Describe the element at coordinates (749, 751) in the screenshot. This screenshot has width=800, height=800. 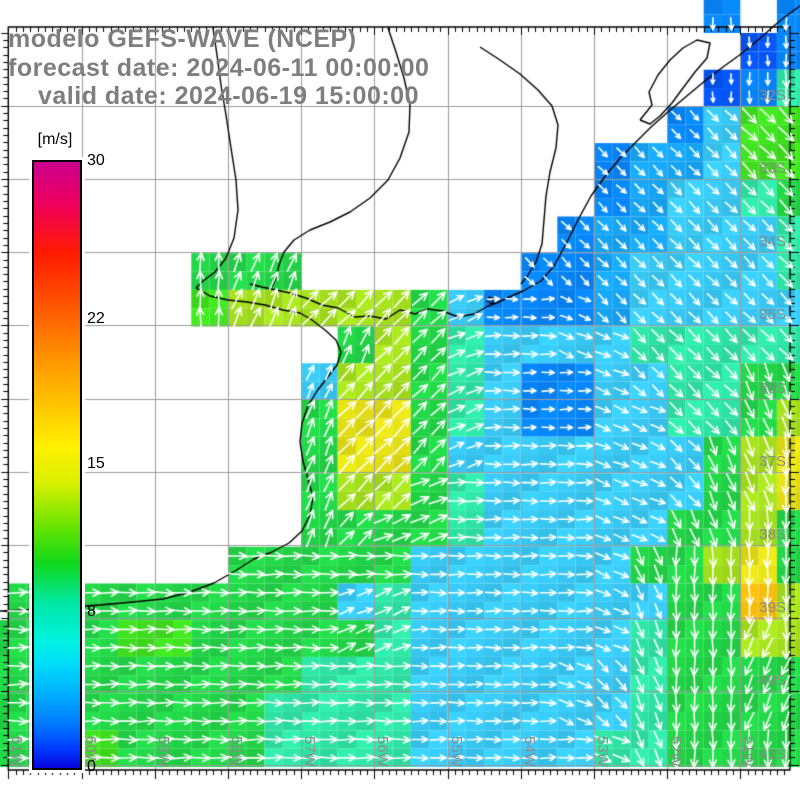
I see `lon-label-51W: 51W` at that location.